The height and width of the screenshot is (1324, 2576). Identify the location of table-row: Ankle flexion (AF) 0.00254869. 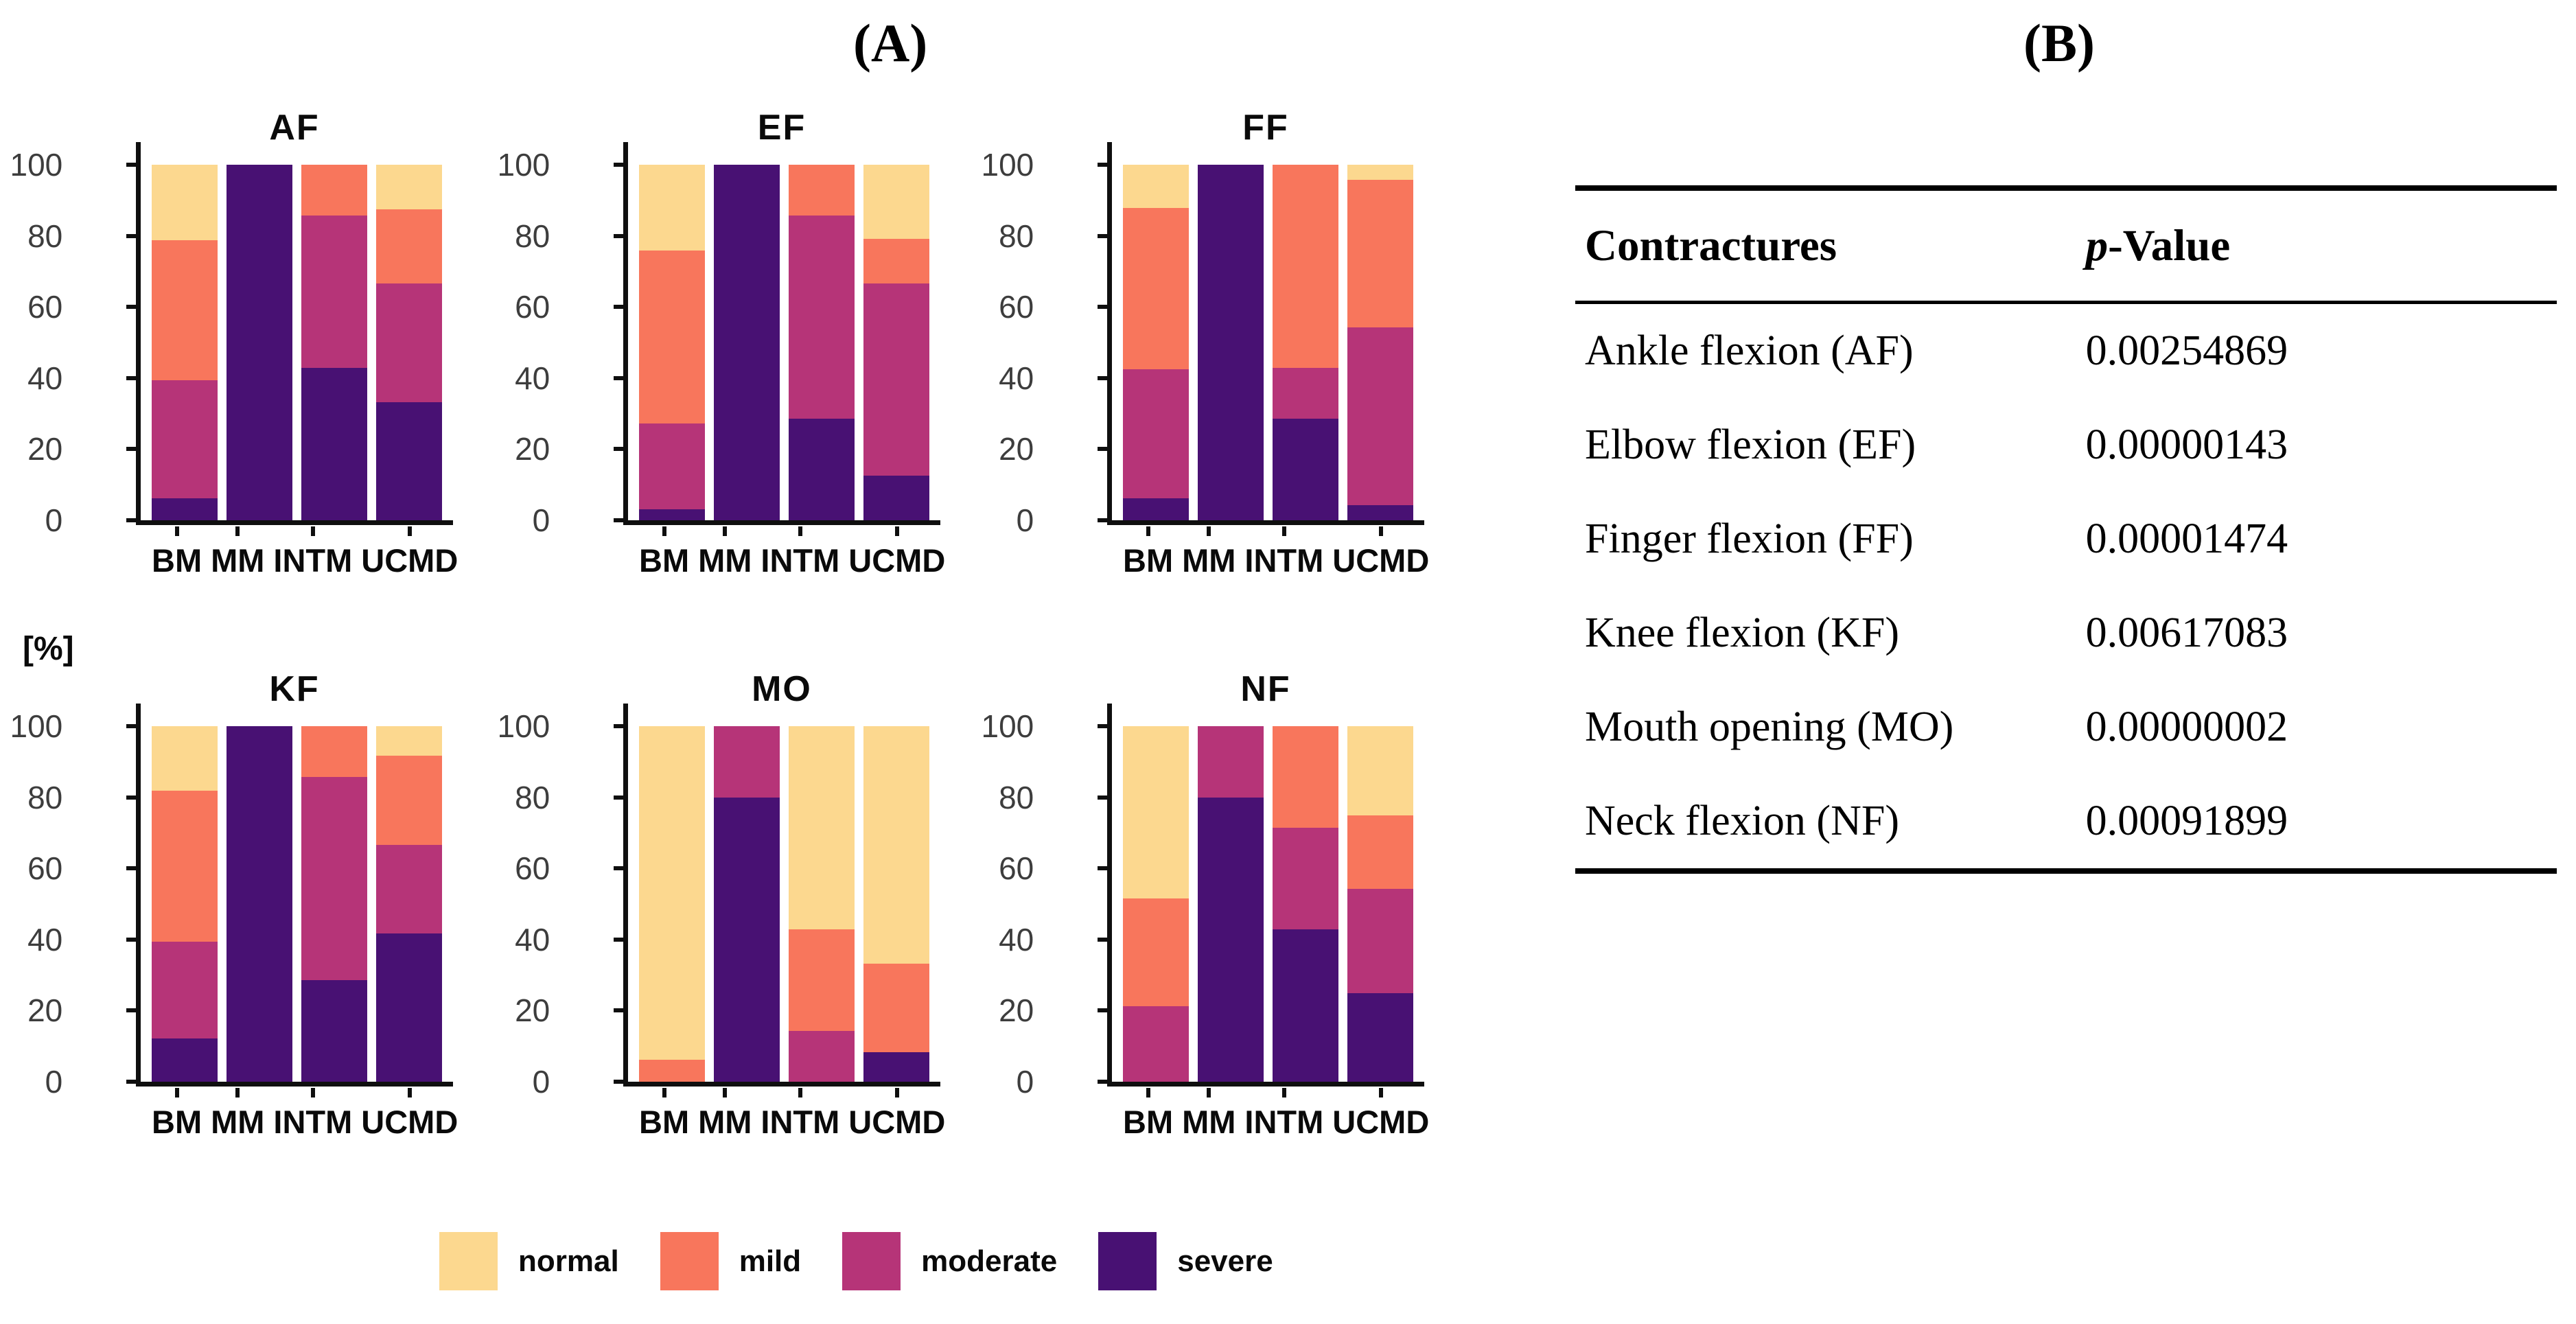
(2066, 351).